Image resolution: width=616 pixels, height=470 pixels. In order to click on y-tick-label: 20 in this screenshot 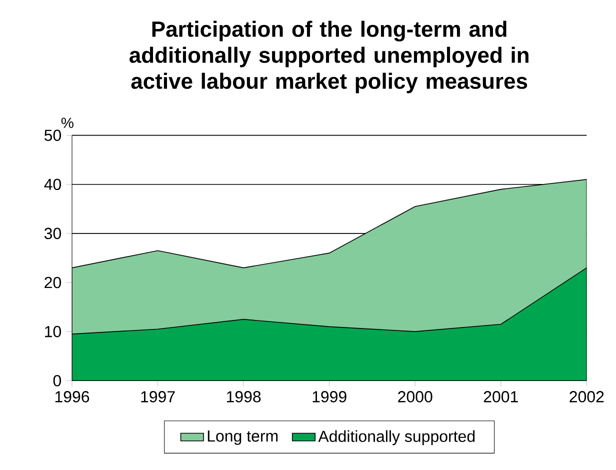, I will do `click(53, 282)`.